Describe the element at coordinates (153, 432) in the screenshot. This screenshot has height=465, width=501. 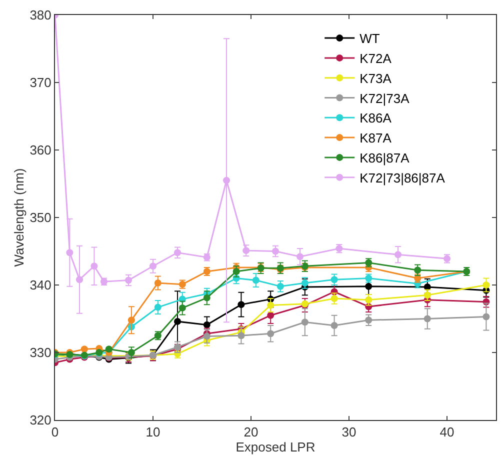
I see `x-tick-label: 10` at that location.